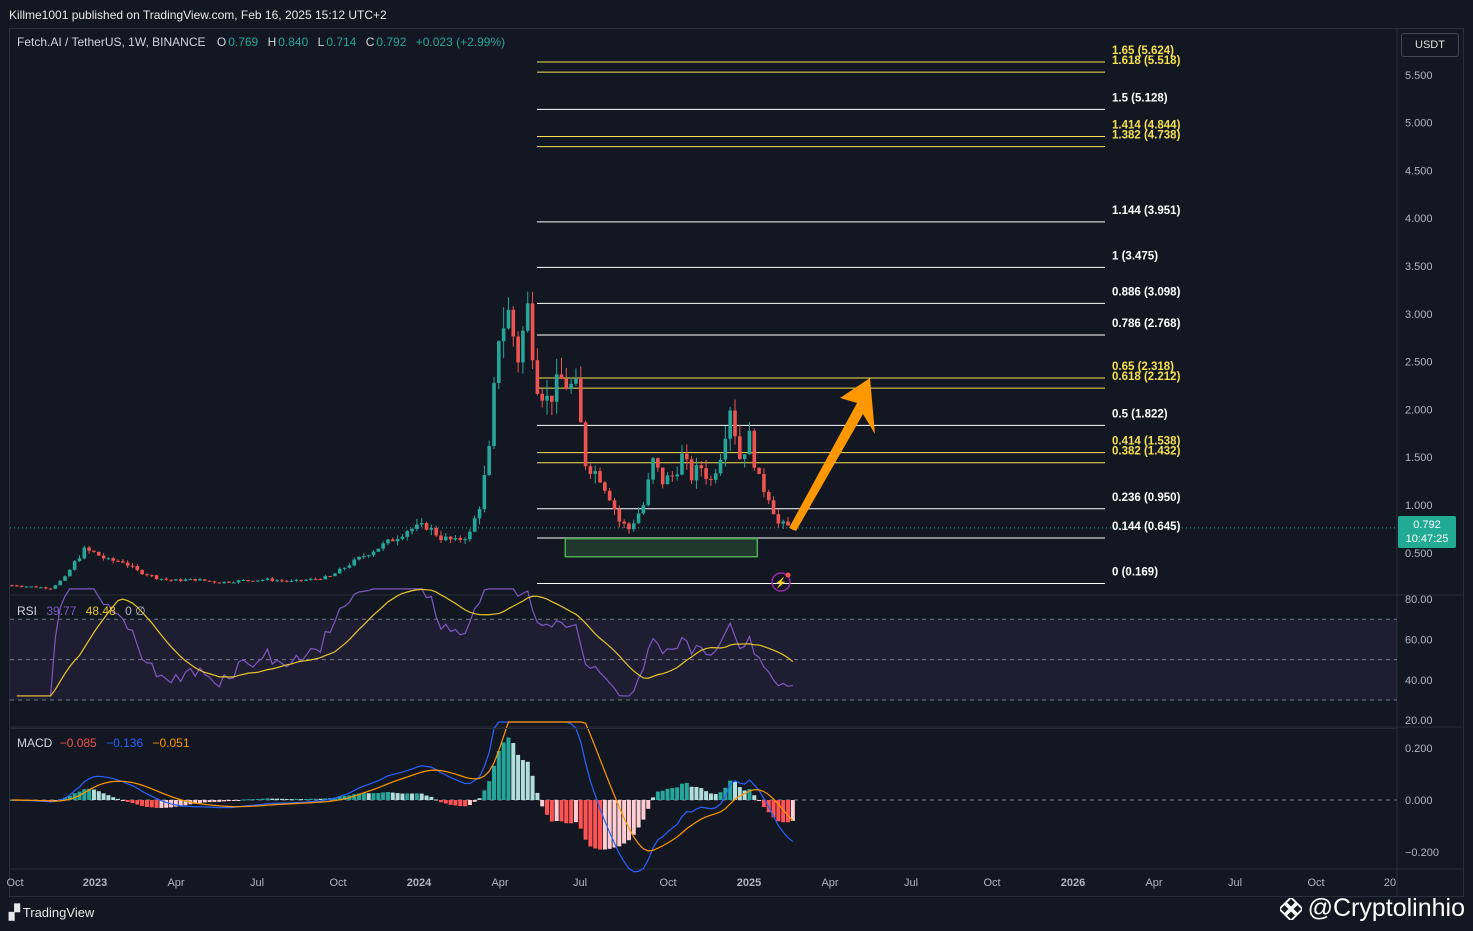 This screenshot has height=931, width=1473. What do you see at coordinates (402, 786) in the screenshot?
I see `macd-signal-line` at bounding box center [402, 786].